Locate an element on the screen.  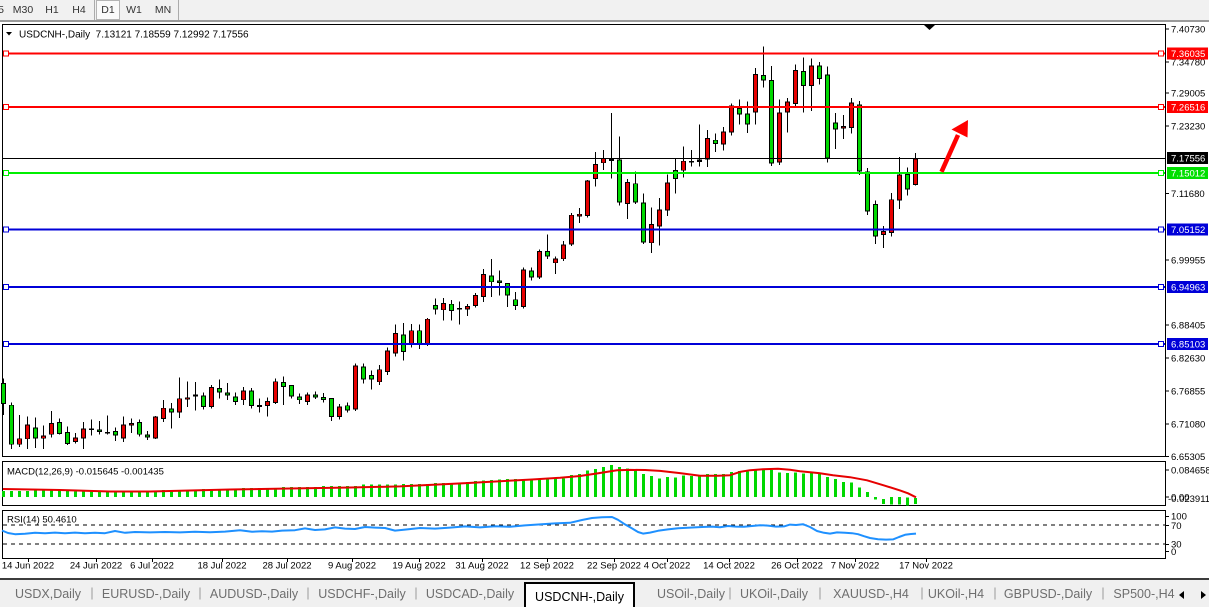
svg-text: 0.084658 is located at coordinates (1190, 470).